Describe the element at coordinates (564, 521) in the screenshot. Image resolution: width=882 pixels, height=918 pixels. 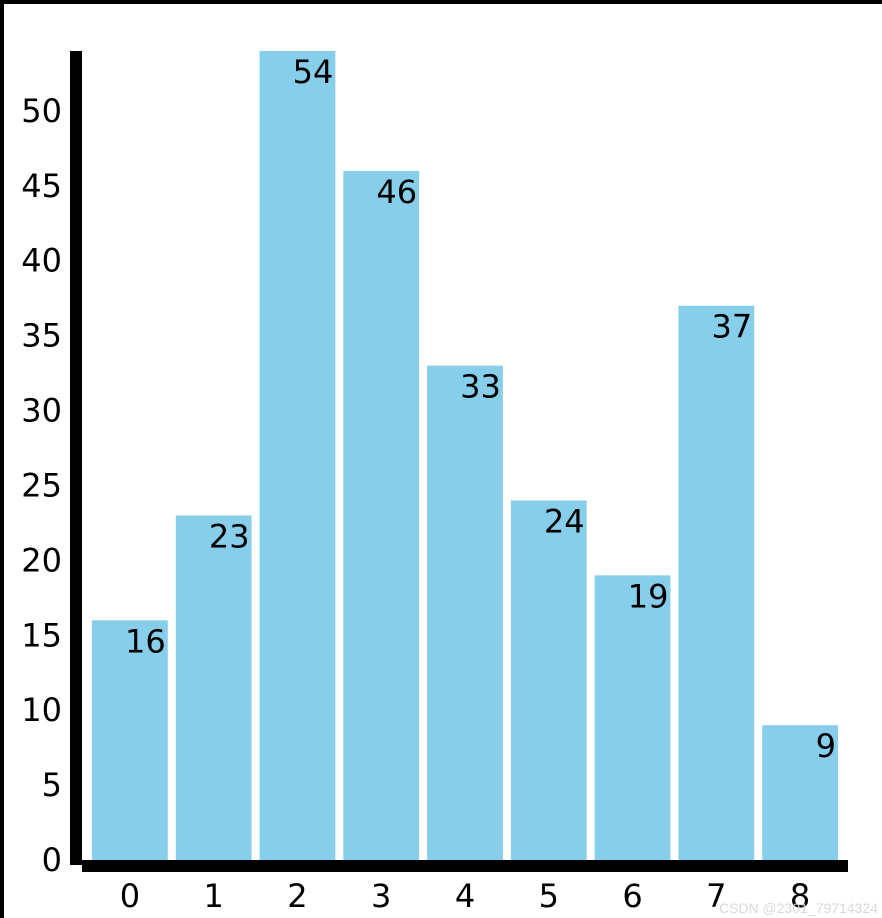
I see `bar-value-label: 24` at that location.